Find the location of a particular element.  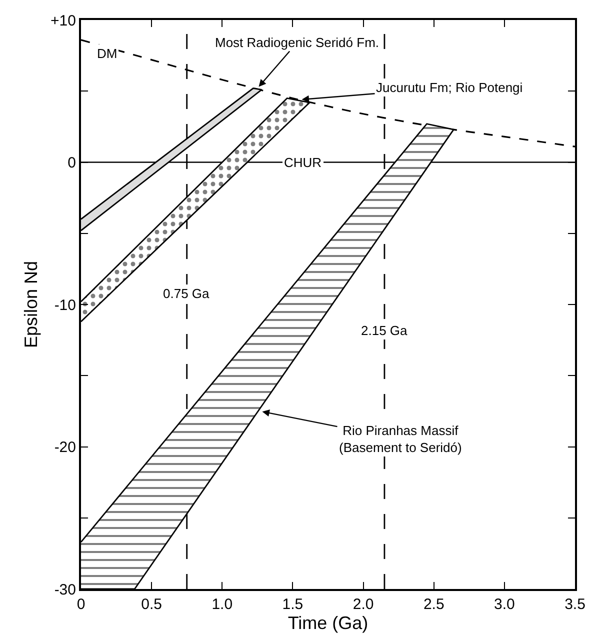

y-tick-label: 0 is located at coordinates (72, 163).